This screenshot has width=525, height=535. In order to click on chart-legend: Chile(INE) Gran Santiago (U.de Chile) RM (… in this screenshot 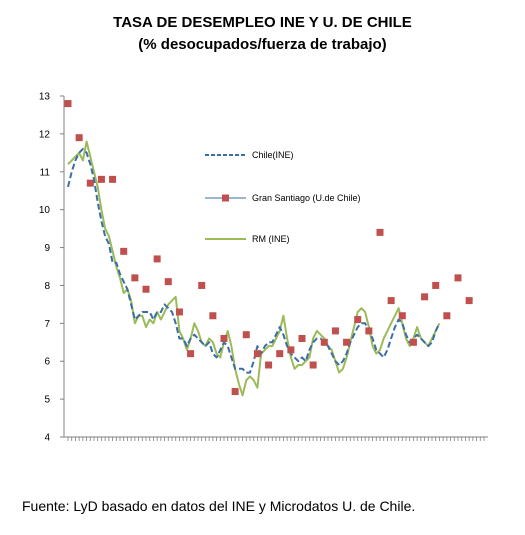, I will do `click(283, 197)`.